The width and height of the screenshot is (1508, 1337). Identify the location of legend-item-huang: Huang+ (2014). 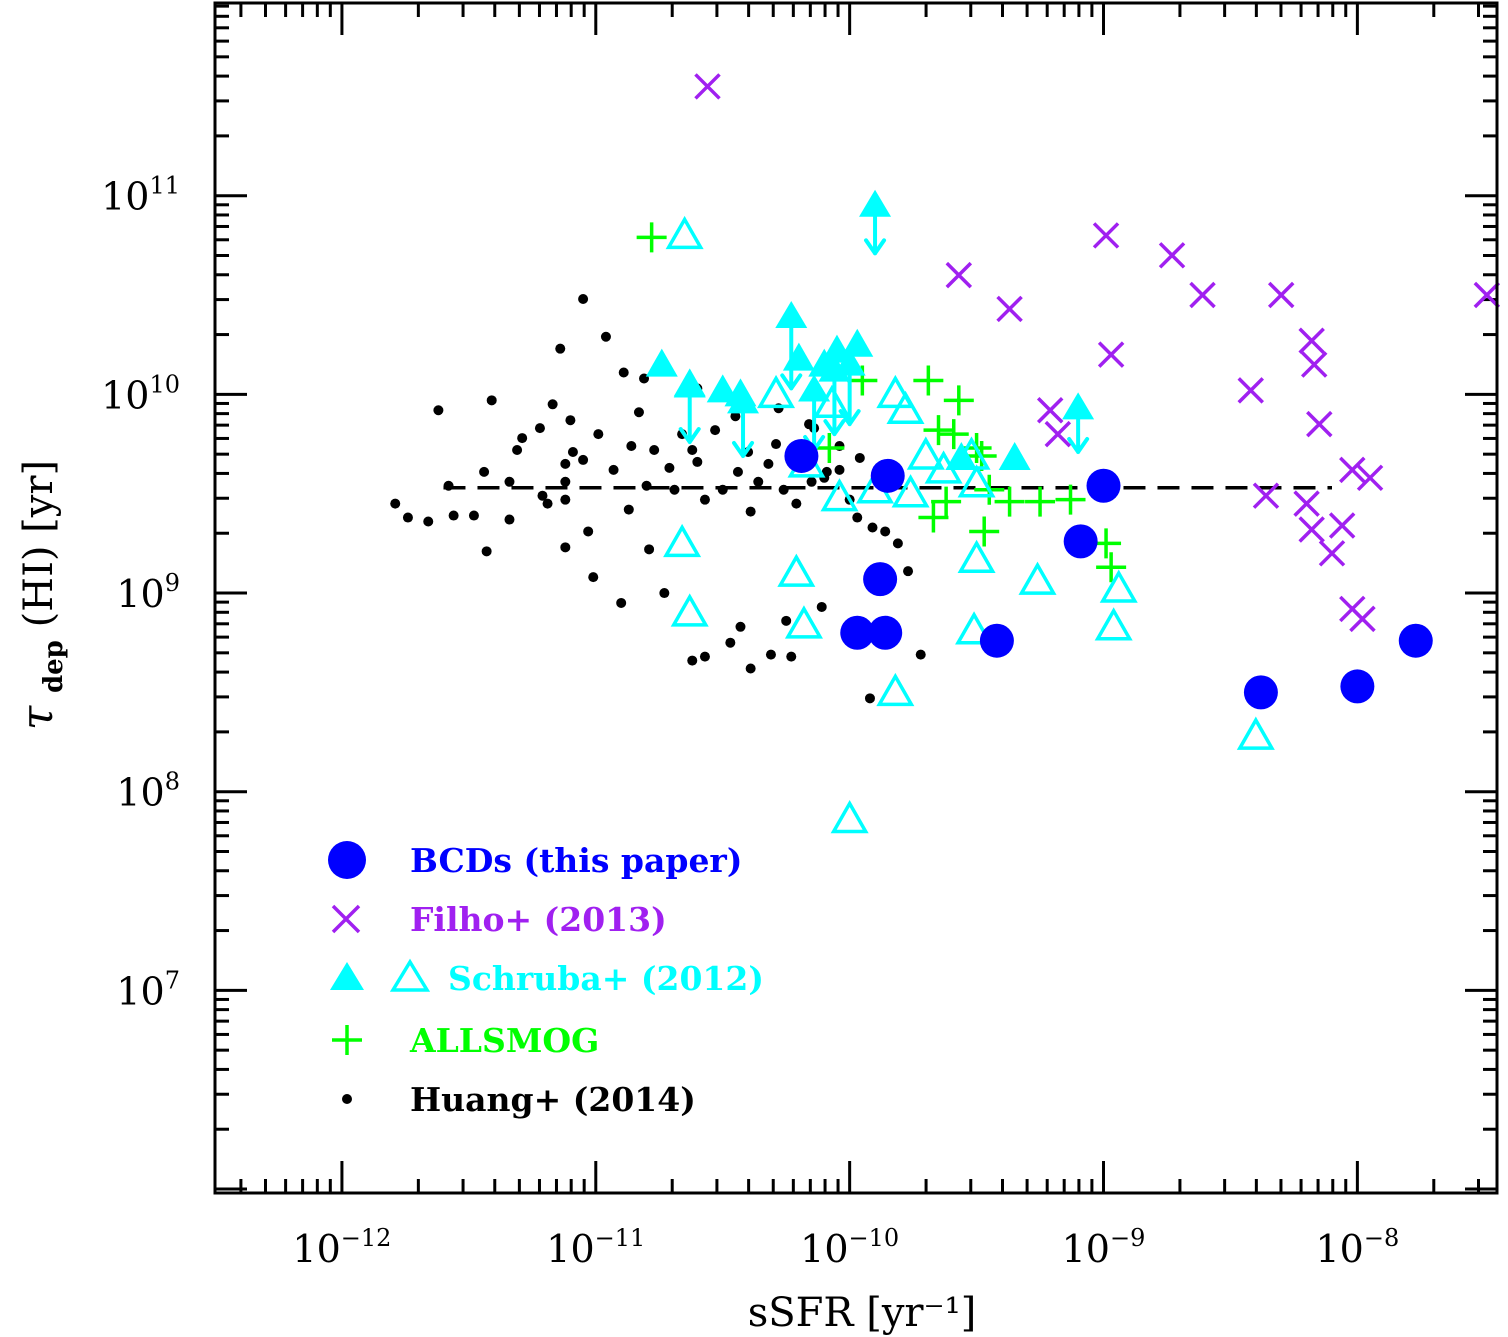
(519, 1099).